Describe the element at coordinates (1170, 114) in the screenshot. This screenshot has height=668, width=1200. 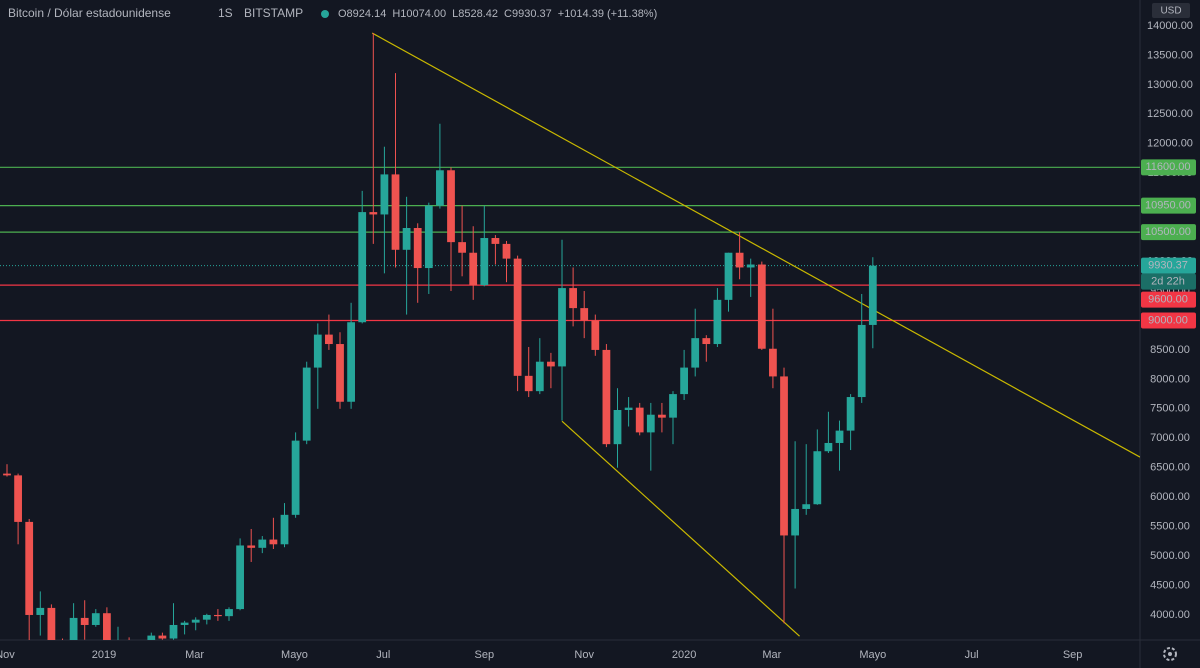
I see `y-tick-label: 12500.00` at that location.